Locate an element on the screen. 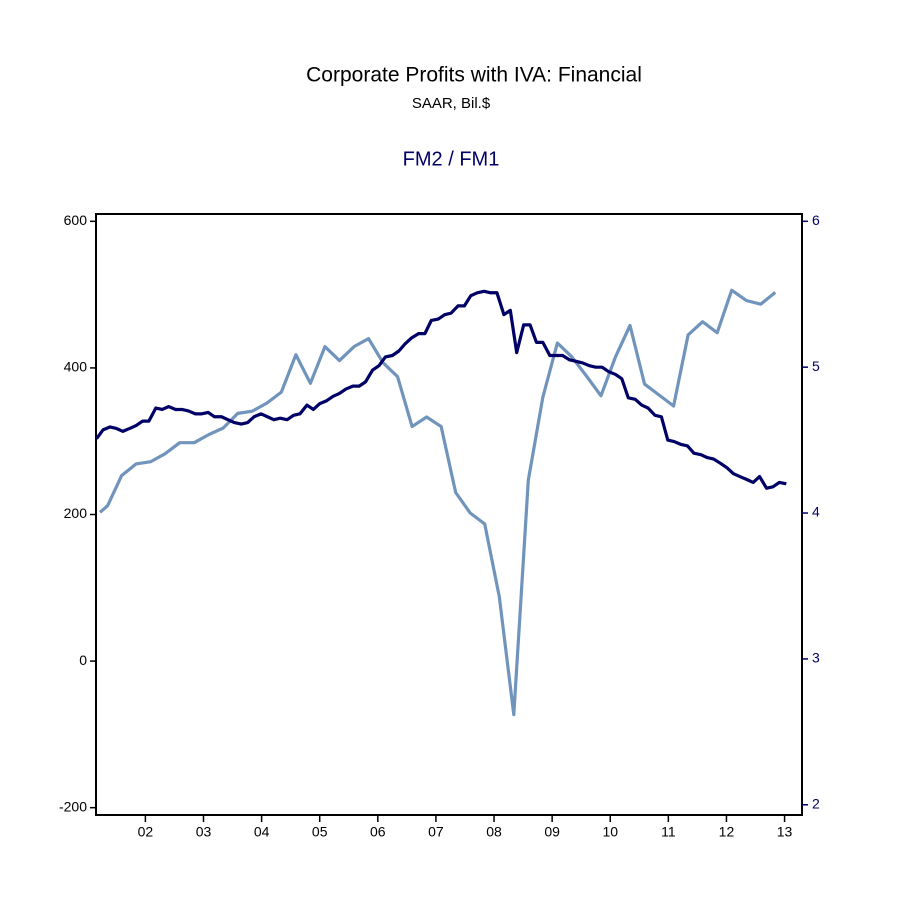 The width and height of the screenshot is (902, 902). chart-subtitle: SAAR, Bil.$ is located at coordinates (451, 103).